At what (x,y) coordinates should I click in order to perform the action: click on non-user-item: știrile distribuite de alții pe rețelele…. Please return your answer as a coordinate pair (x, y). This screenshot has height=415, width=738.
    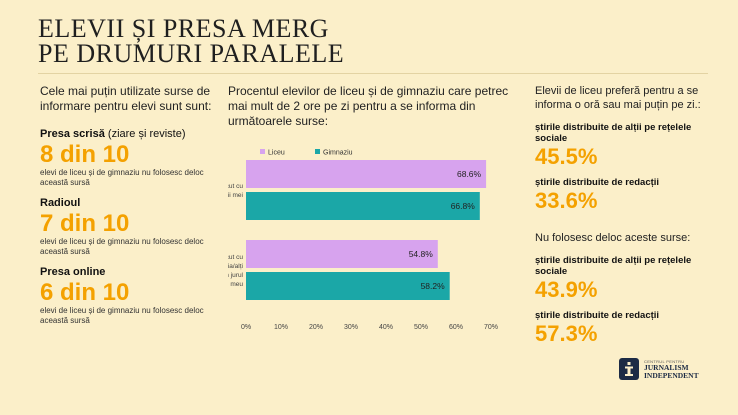
    Looking at the image, I should click on (630, 278).